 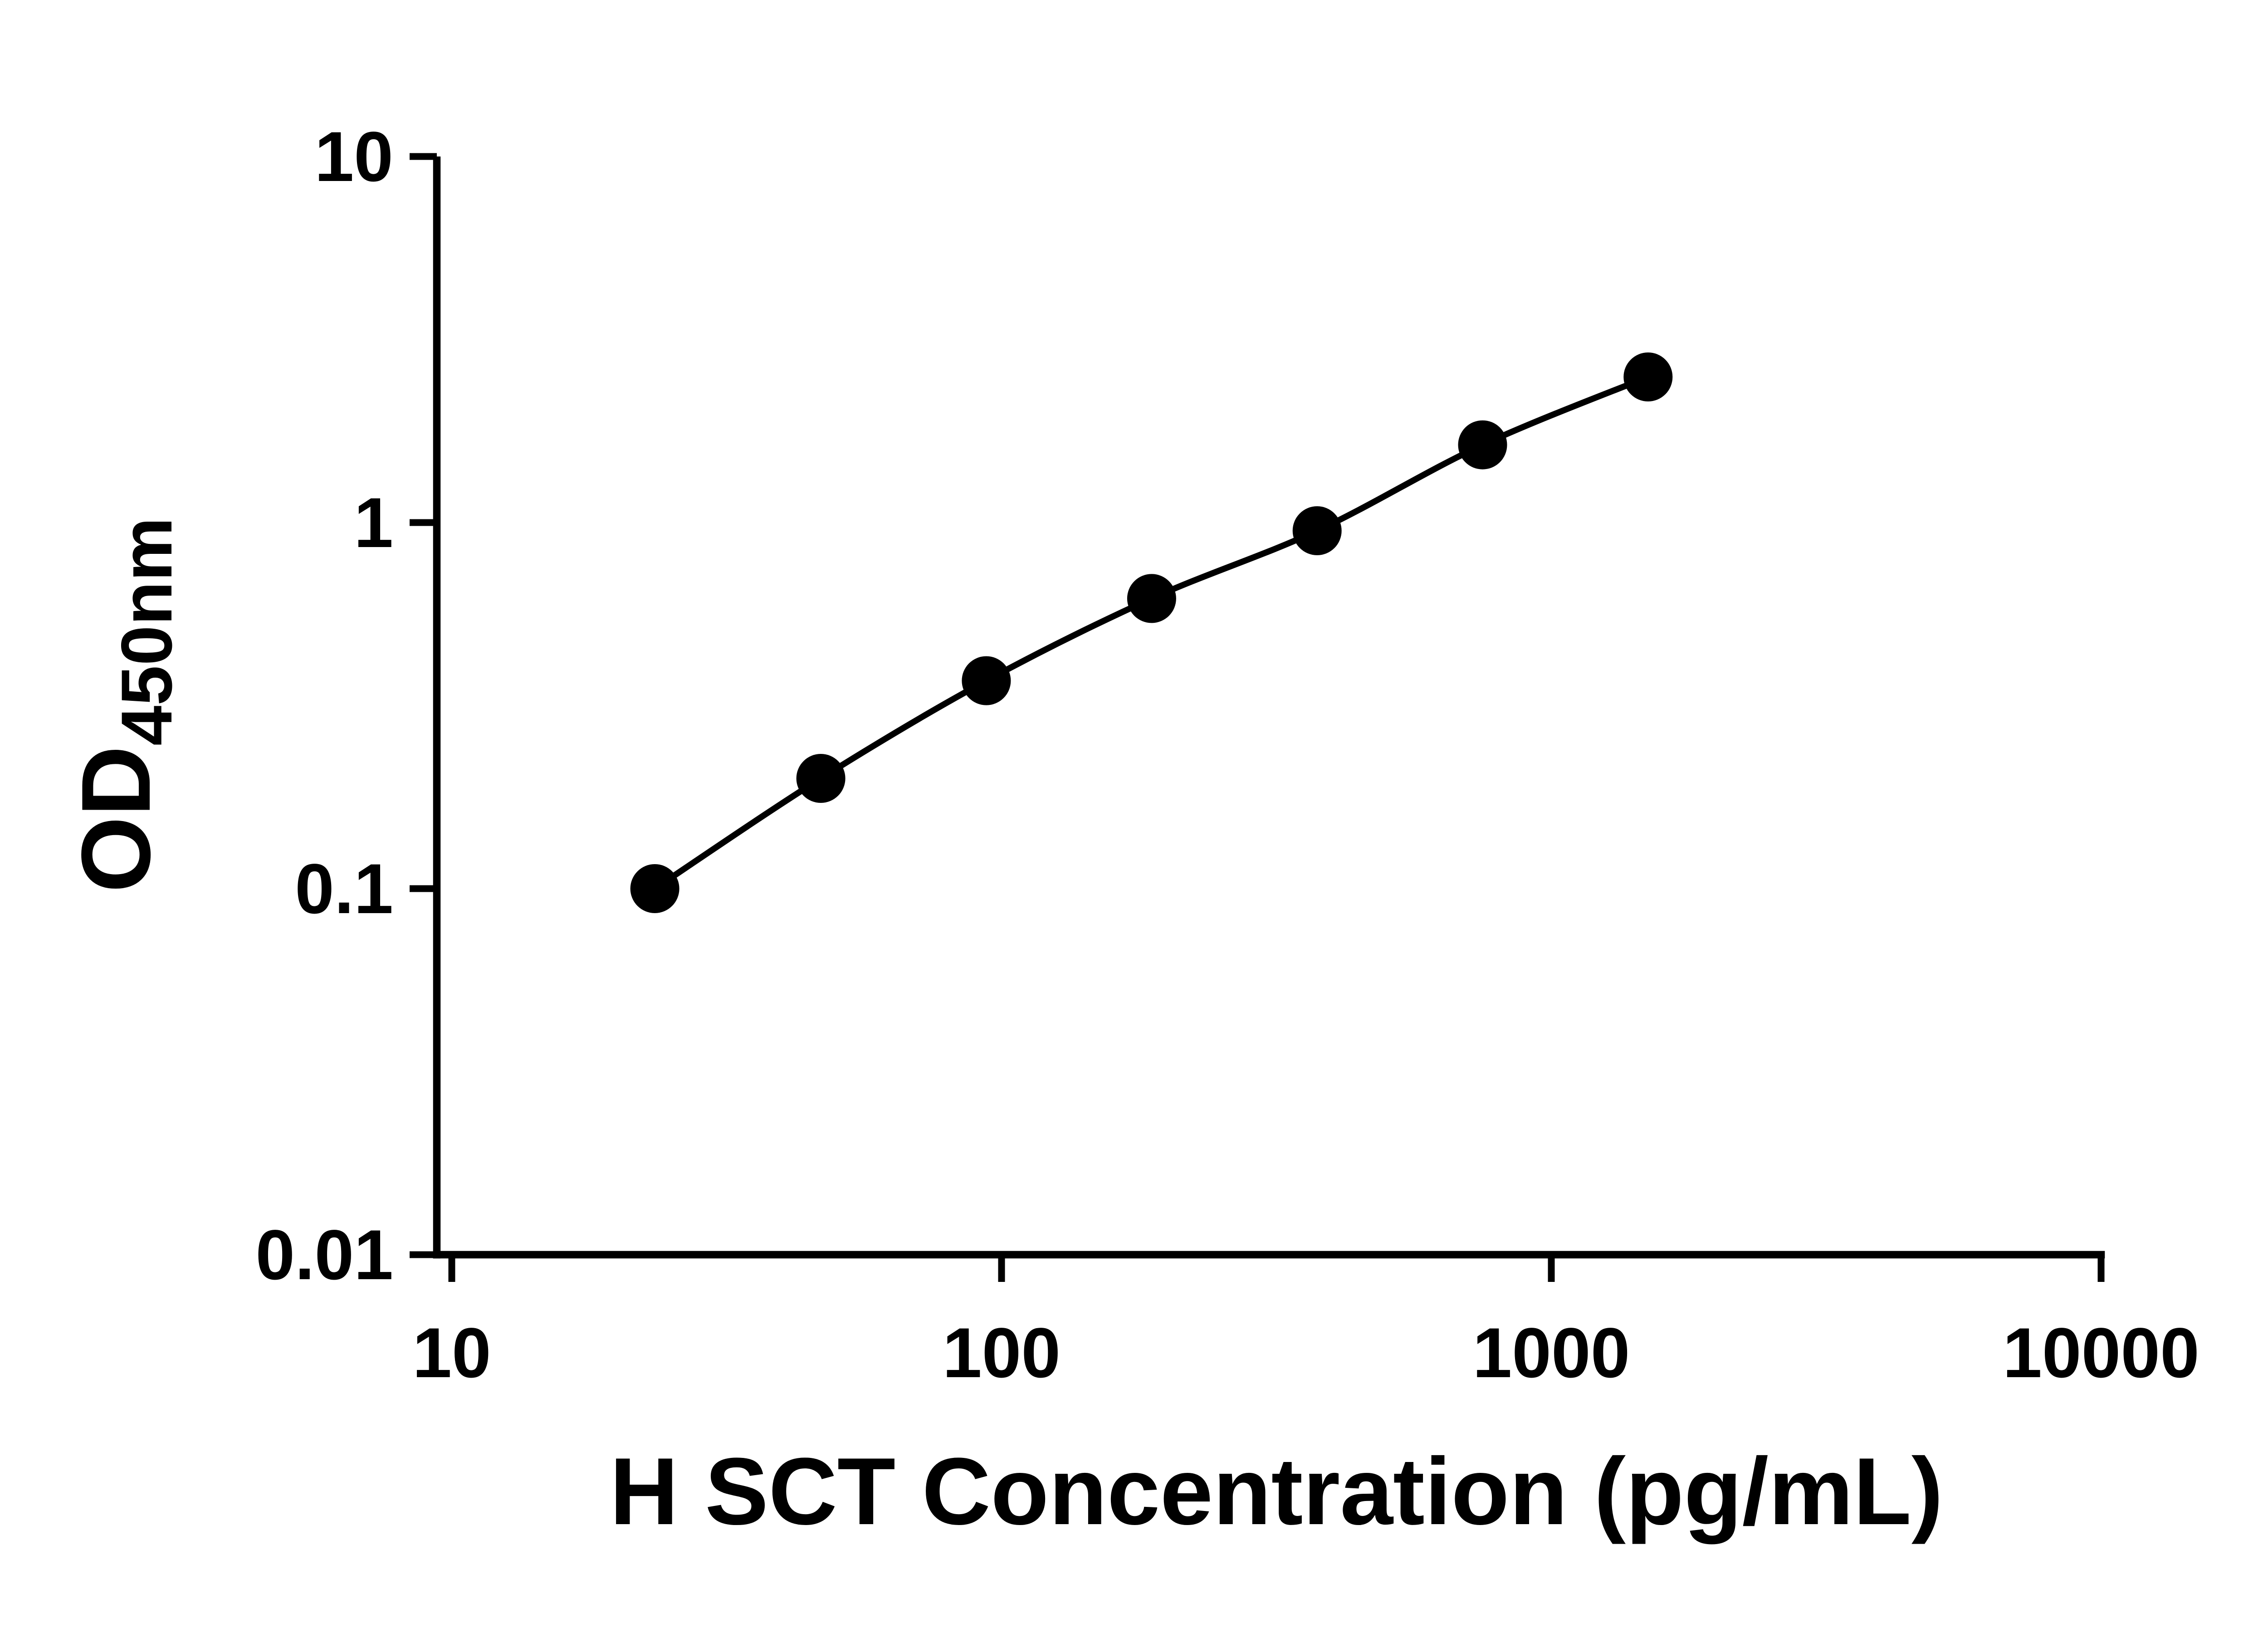 I want to click on x-tick-label-10000: 10000, so click(x=2101, y=1353).